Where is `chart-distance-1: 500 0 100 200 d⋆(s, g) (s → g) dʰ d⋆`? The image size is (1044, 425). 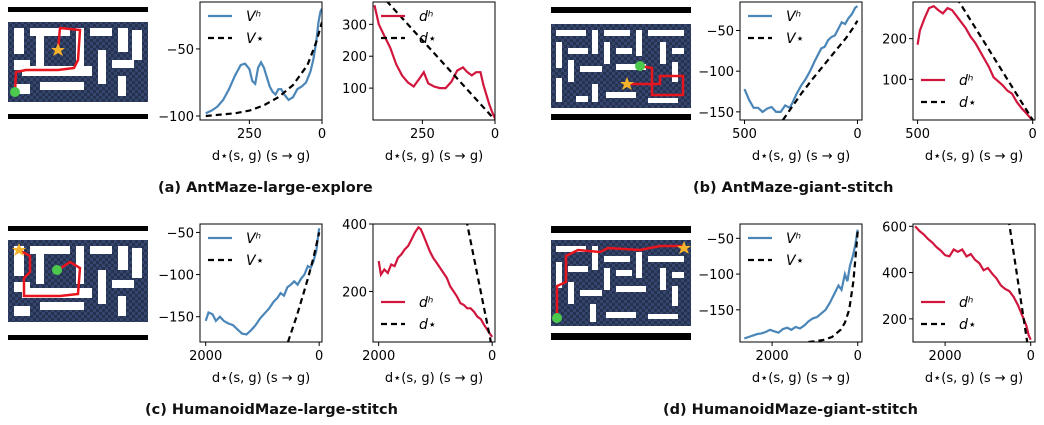
chart-distance-1: 500 0 100 200 d⋆(s, g) (s → g) dʰ d⋆ is located at coordinates (959, 82).